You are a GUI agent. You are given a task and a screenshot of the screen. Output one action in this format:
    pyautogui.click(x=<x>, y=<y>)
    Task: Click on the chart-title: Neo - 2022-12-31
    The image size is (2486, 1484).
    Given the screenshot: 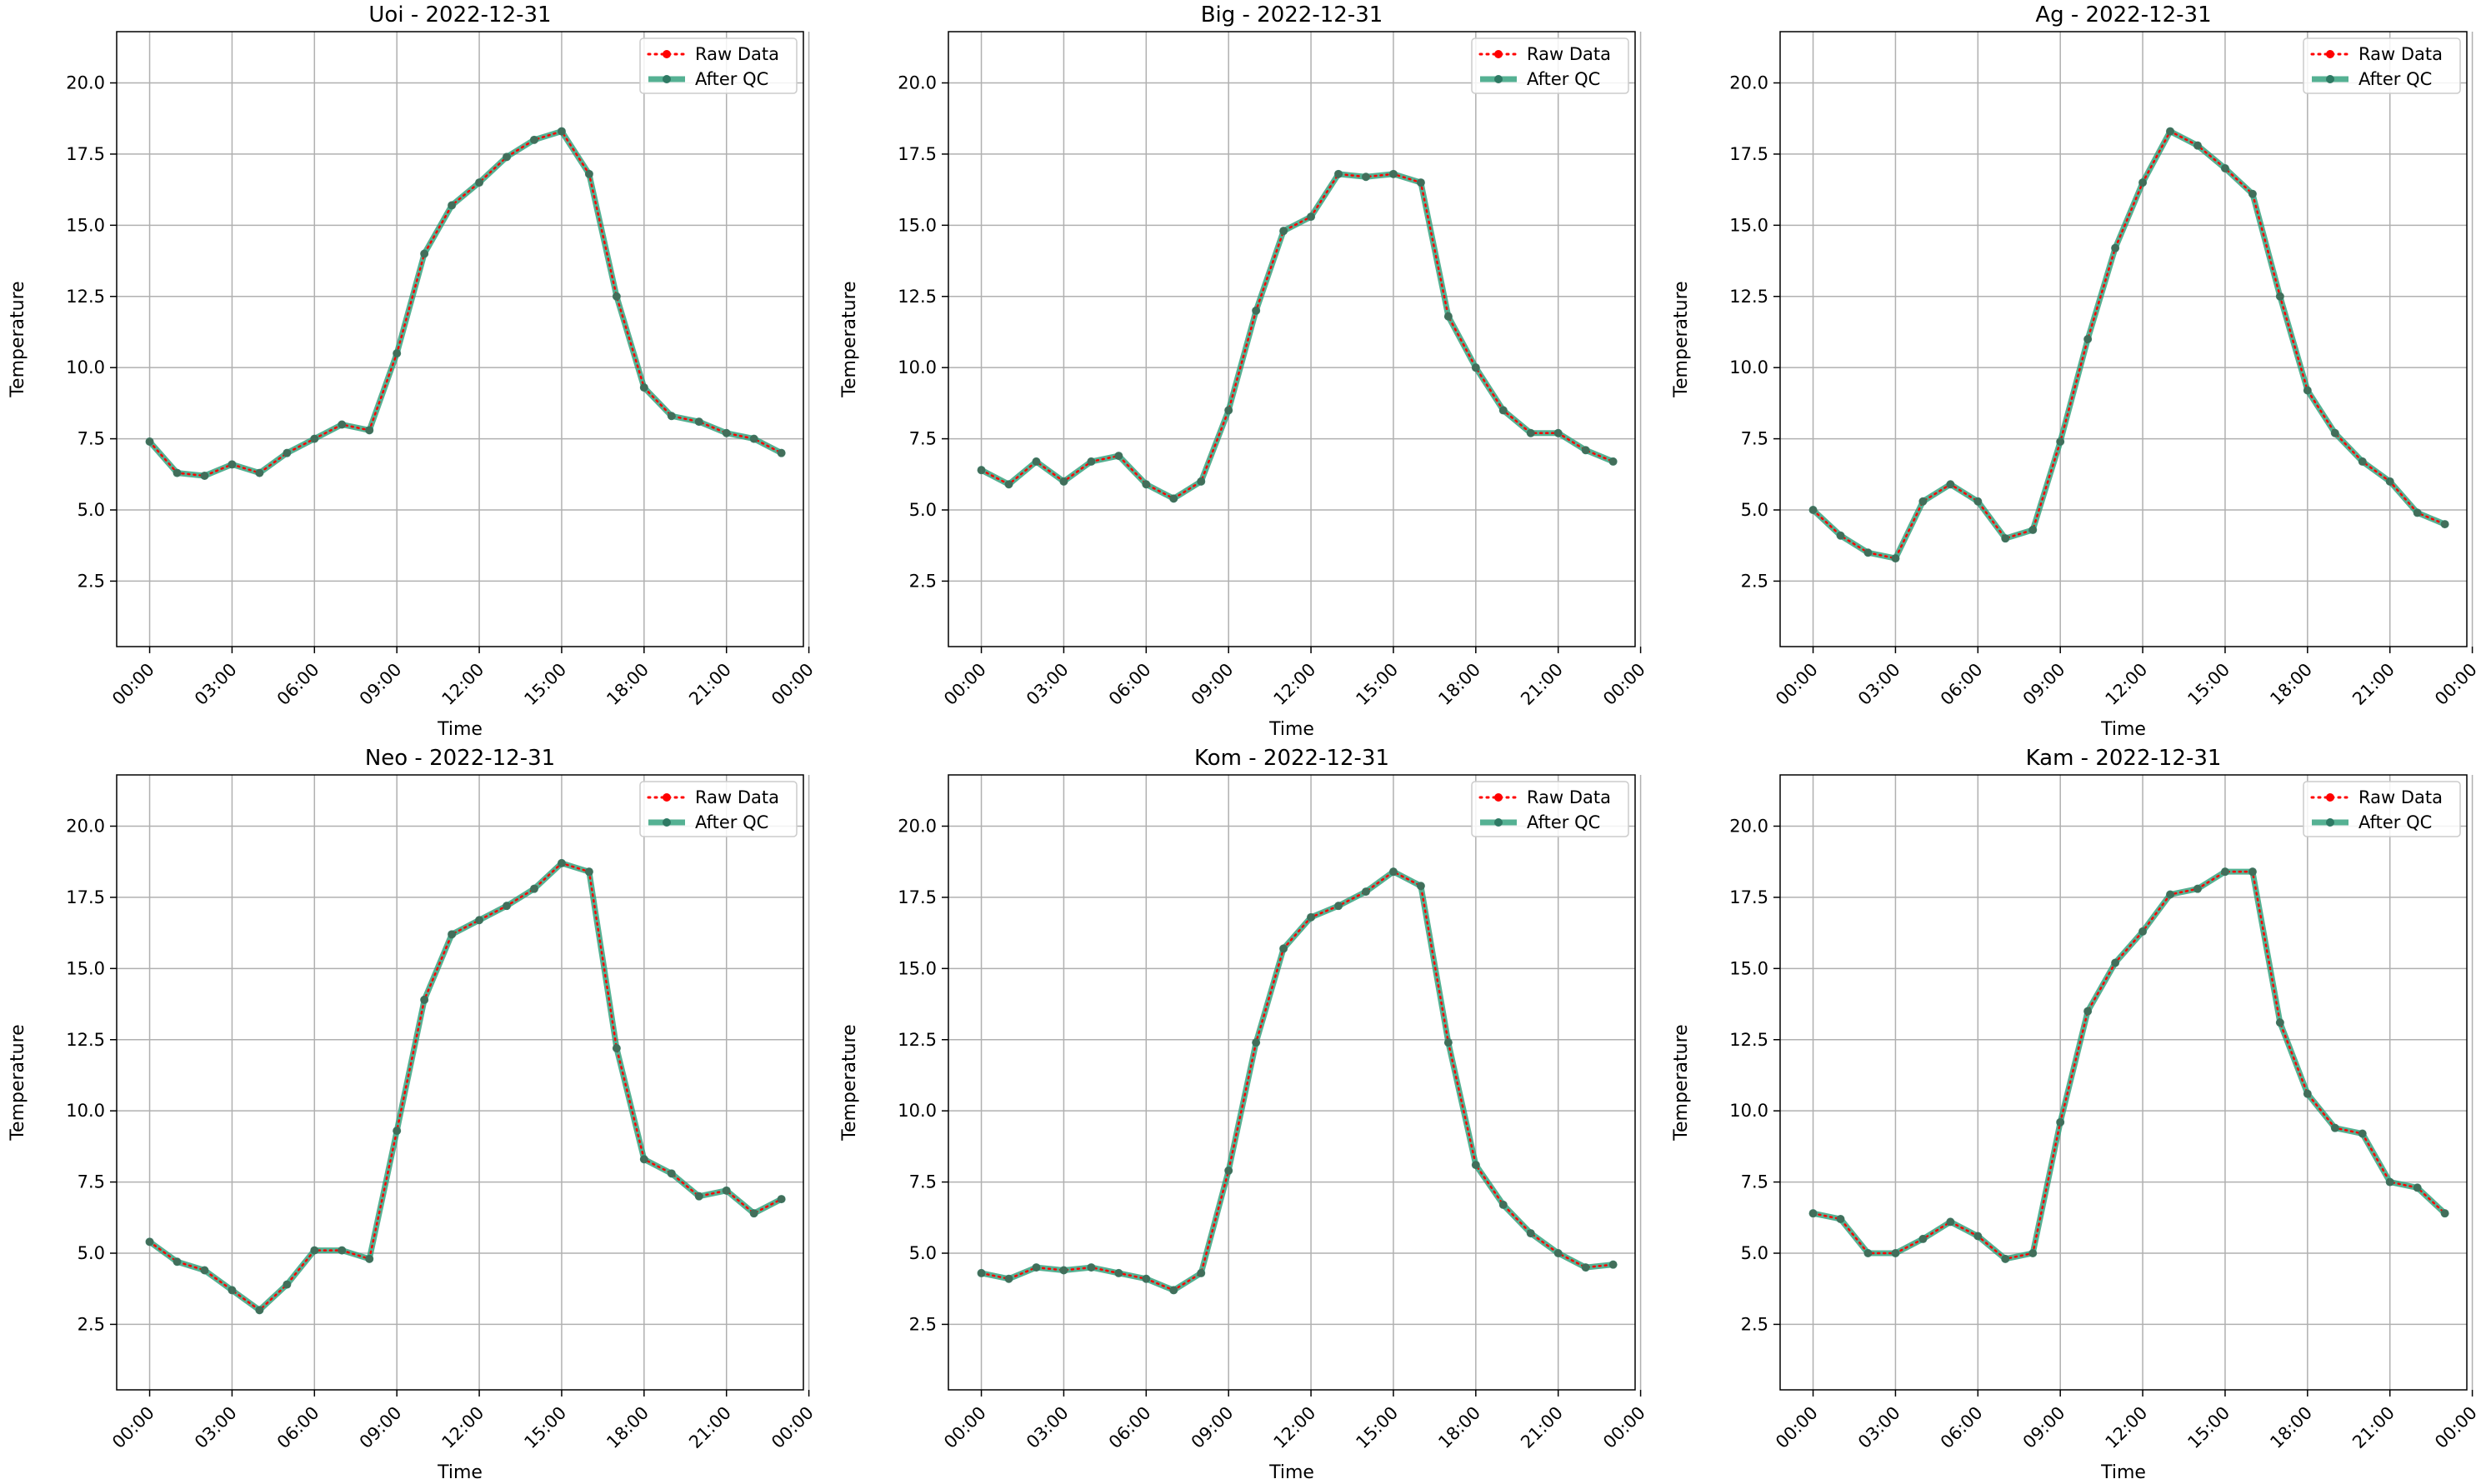 What is the action you would take?
    pyautogui.click(x=460, y=758)
    